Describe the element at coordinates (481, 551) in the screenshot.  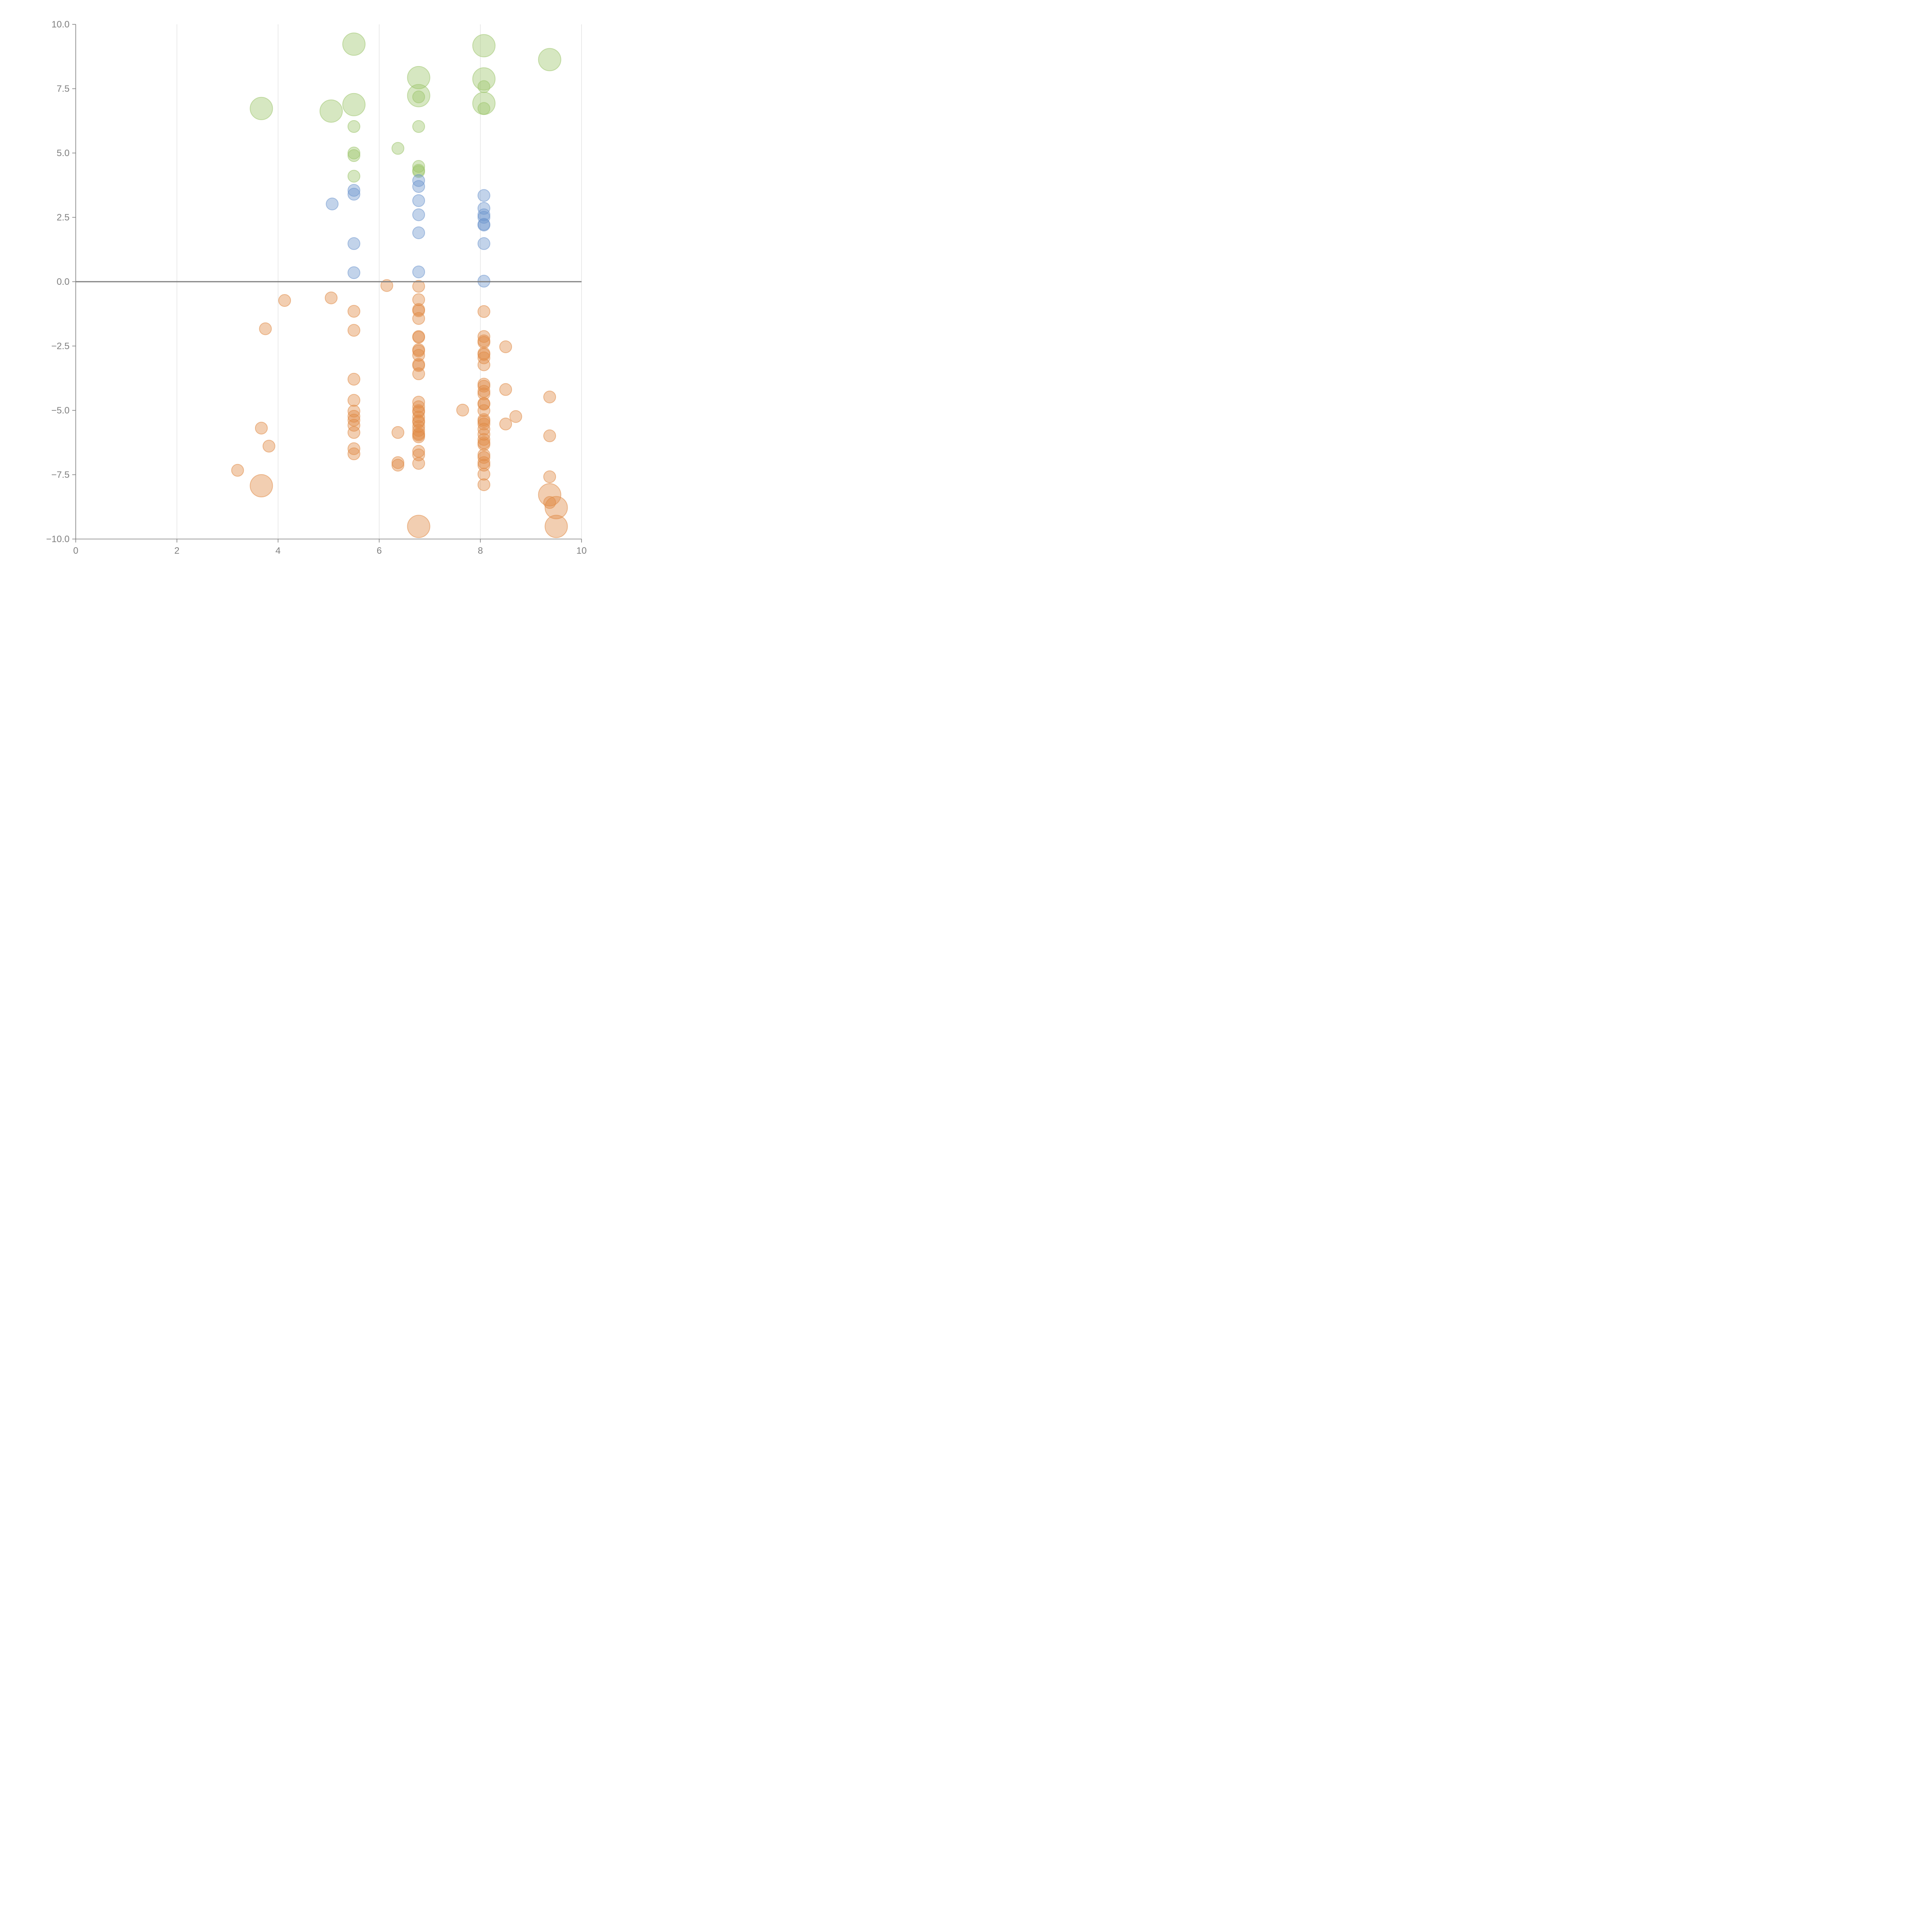
I see `x-tick-label: 8` at that location.